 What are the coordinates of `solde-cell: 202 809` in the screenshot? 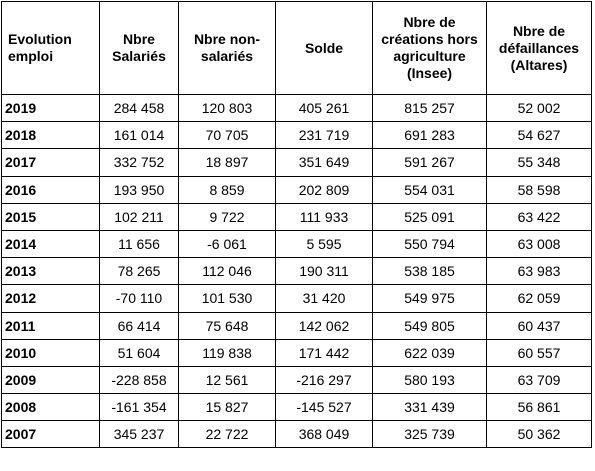 It's located at (324, 189).